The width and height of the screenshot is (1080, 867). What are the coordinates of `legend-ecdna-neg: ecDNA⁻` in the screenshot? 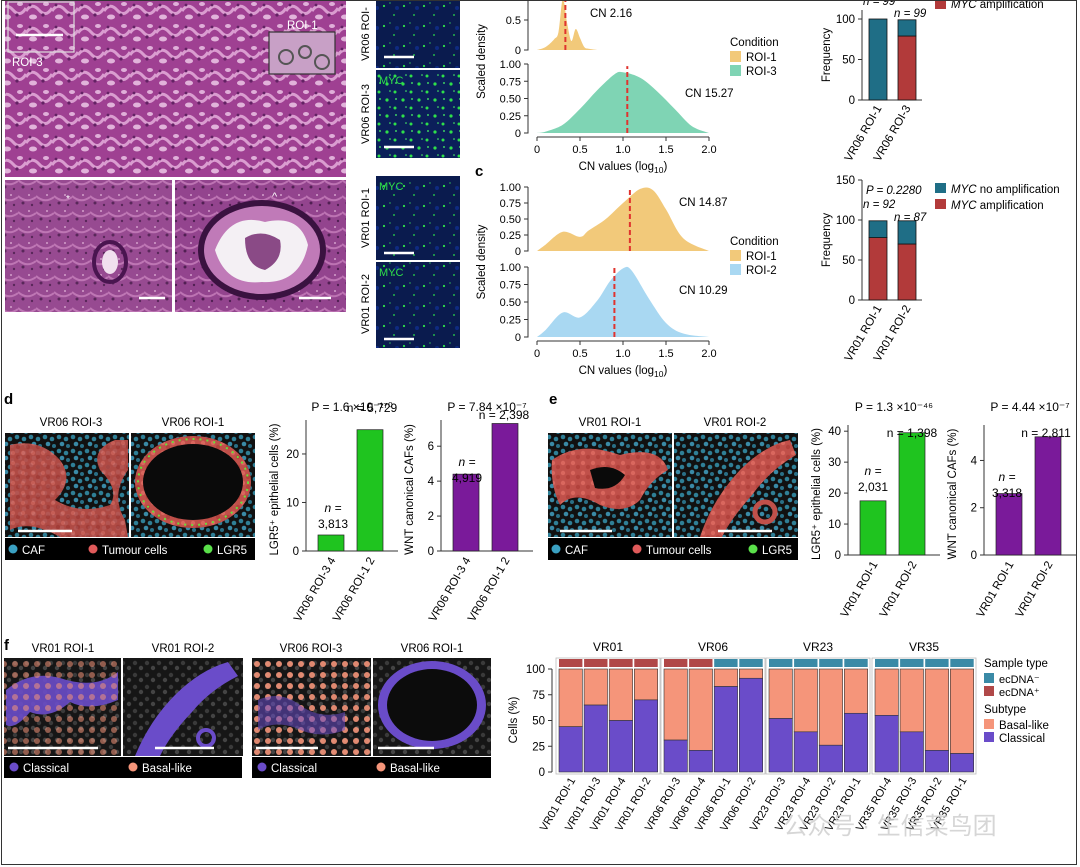 It's located at (1019, 680).